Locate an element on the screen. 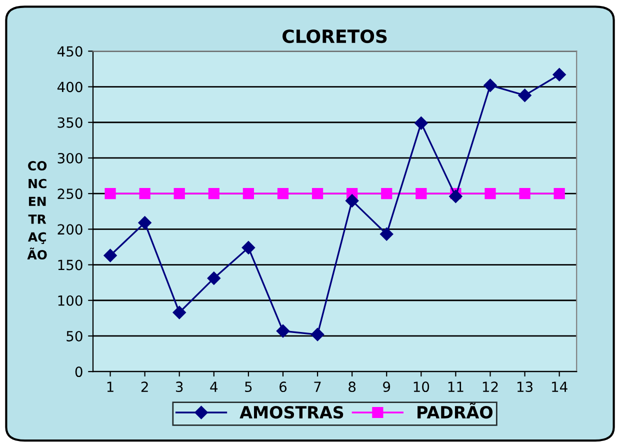  y-tick-label: 250 is located at coordinates (70, 194).